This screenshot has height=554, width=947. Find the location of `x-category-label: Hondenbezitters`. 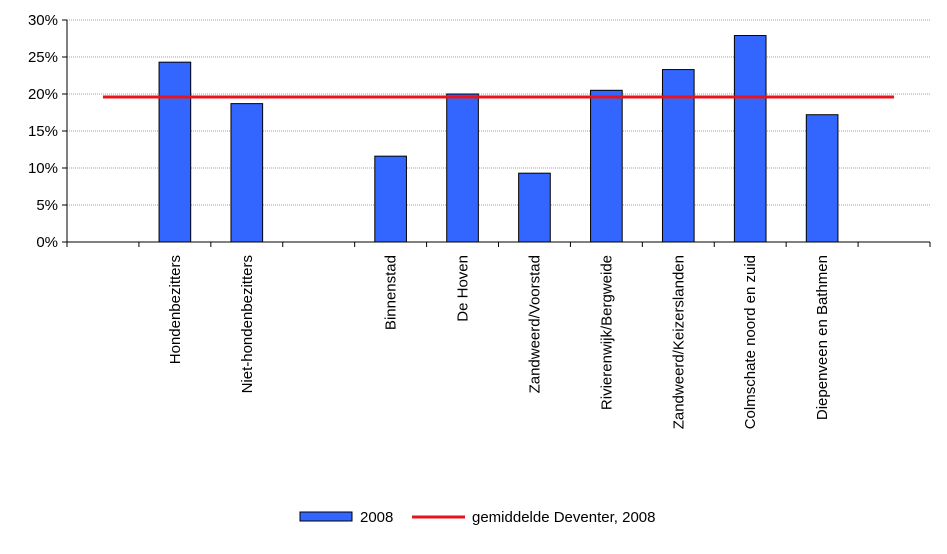

x-category-label: Hondenbezitters is located at coordinates (175, 309).